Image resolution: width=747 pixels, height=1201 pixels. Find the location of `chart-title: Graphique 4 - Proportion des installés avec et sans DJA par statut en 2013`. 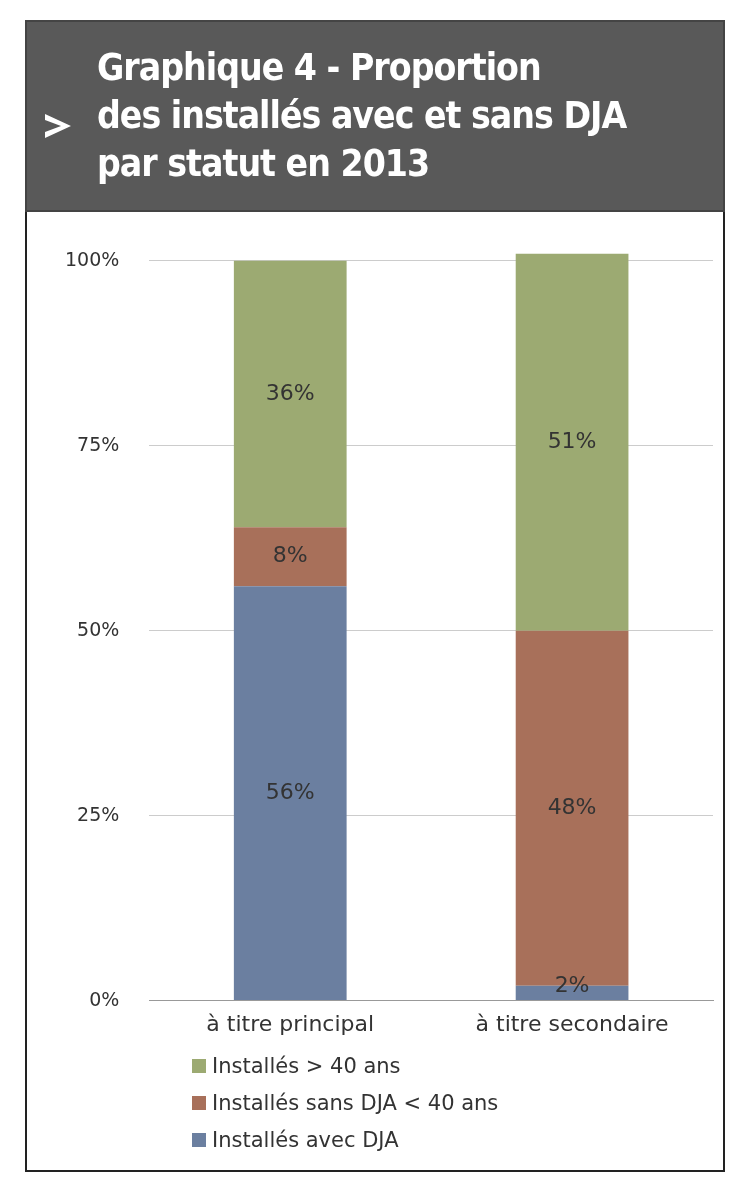

chart-title: Graphique 4 - Proportion des installés avec et sans DJA par statut en 2013 is located at coordinates (362, 116).